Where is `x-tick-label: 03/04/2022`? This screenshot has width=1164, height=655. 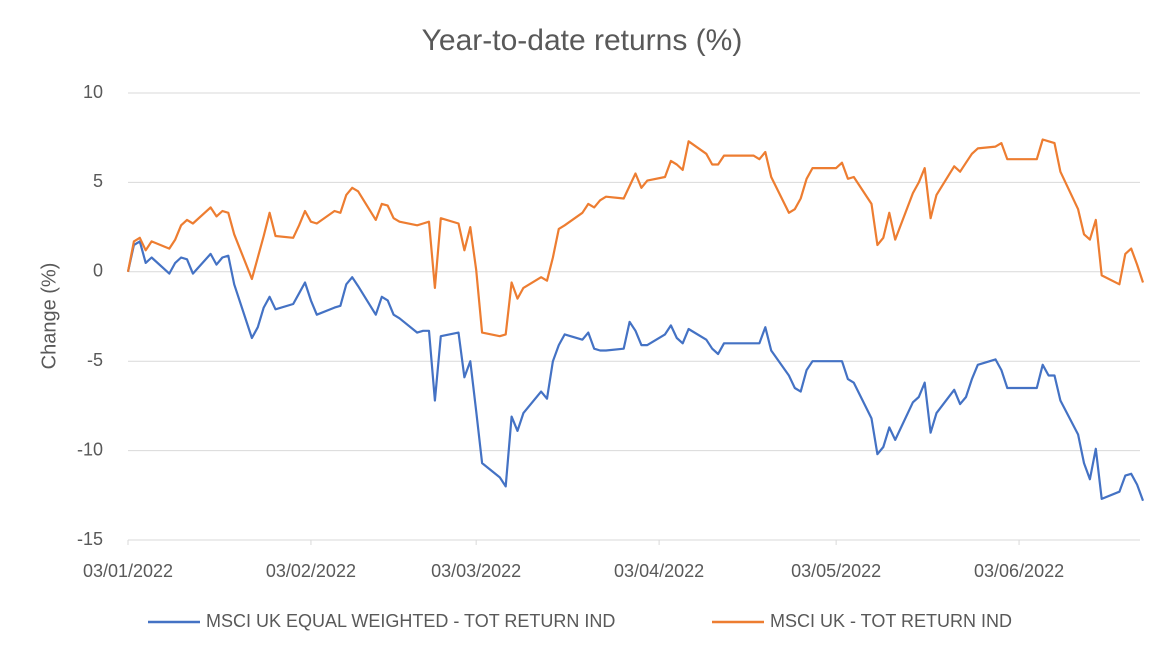 x-tick-label: 03/04/2022 is located at coordinates (659, 571).